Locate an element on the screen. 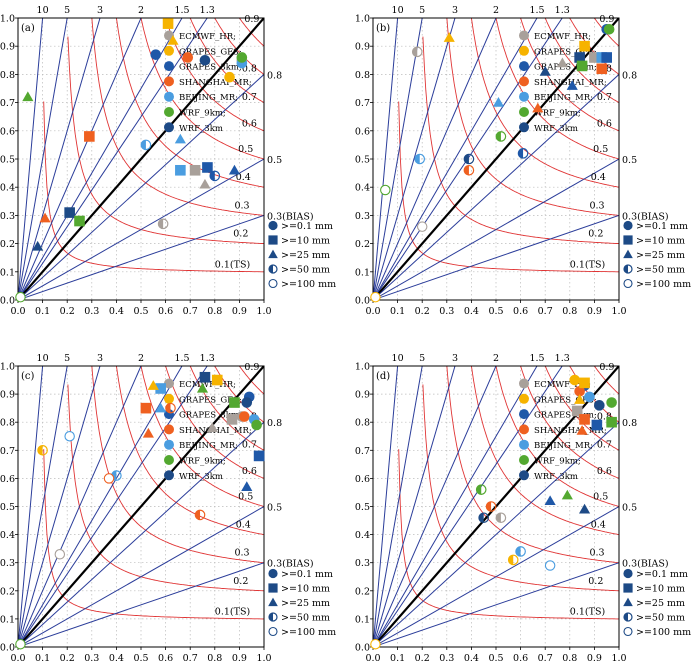  y-tick-label: 0.5 is located at coordinates (362, 507).